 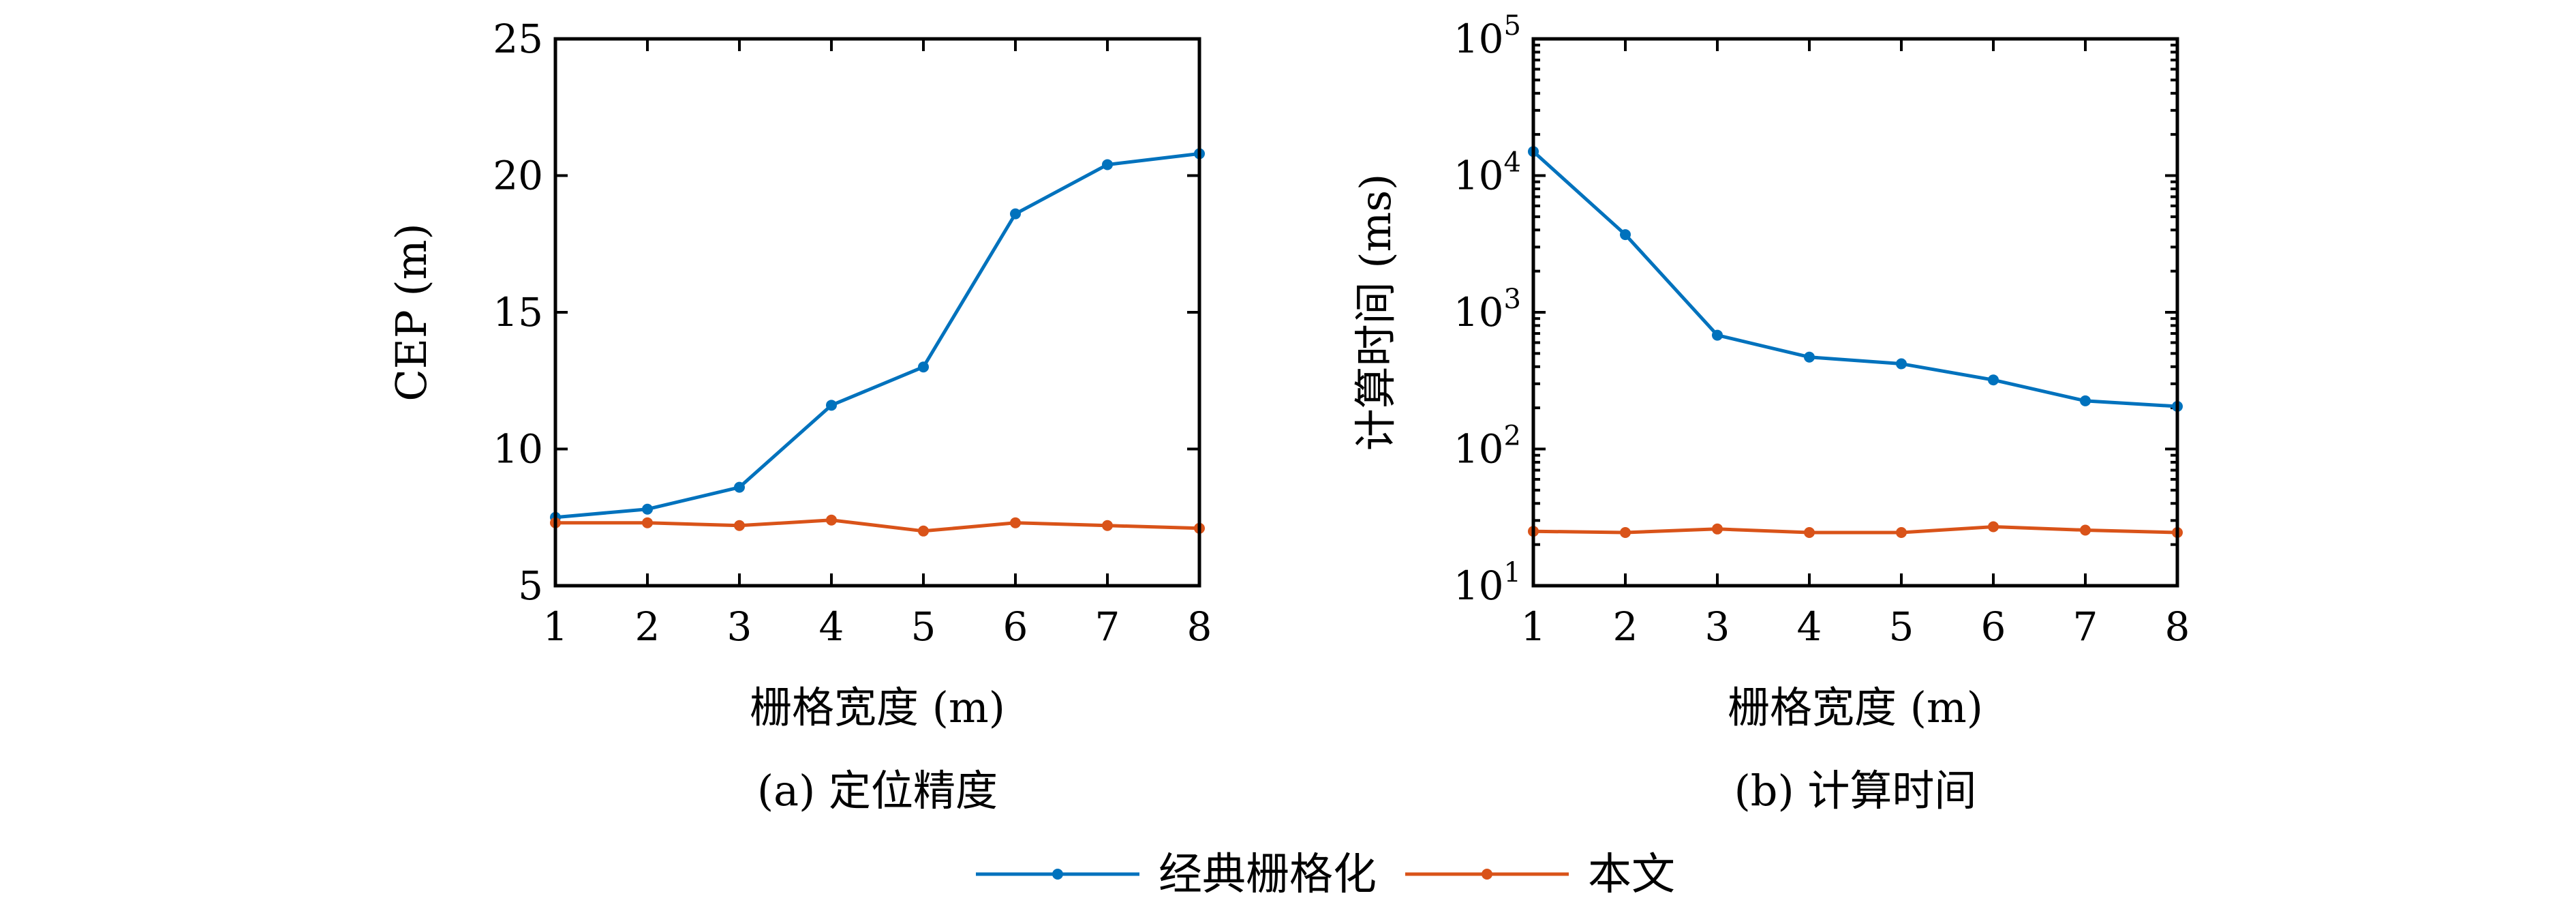 I want to click on y-axis-label: 计算时间 (ms), so click(x=1375, y=312).